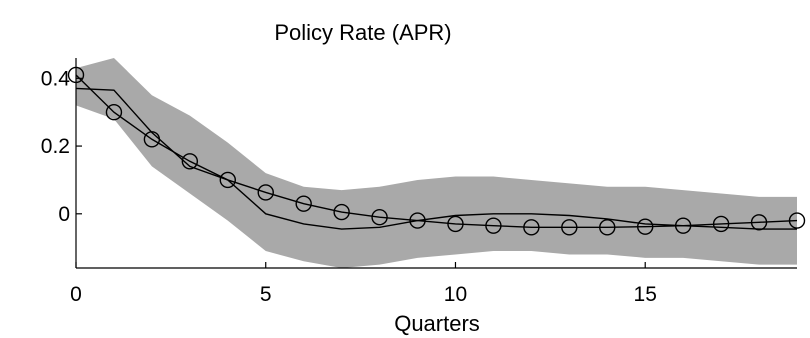  I want to click on x-tick-label: 5, so click(266, 294).